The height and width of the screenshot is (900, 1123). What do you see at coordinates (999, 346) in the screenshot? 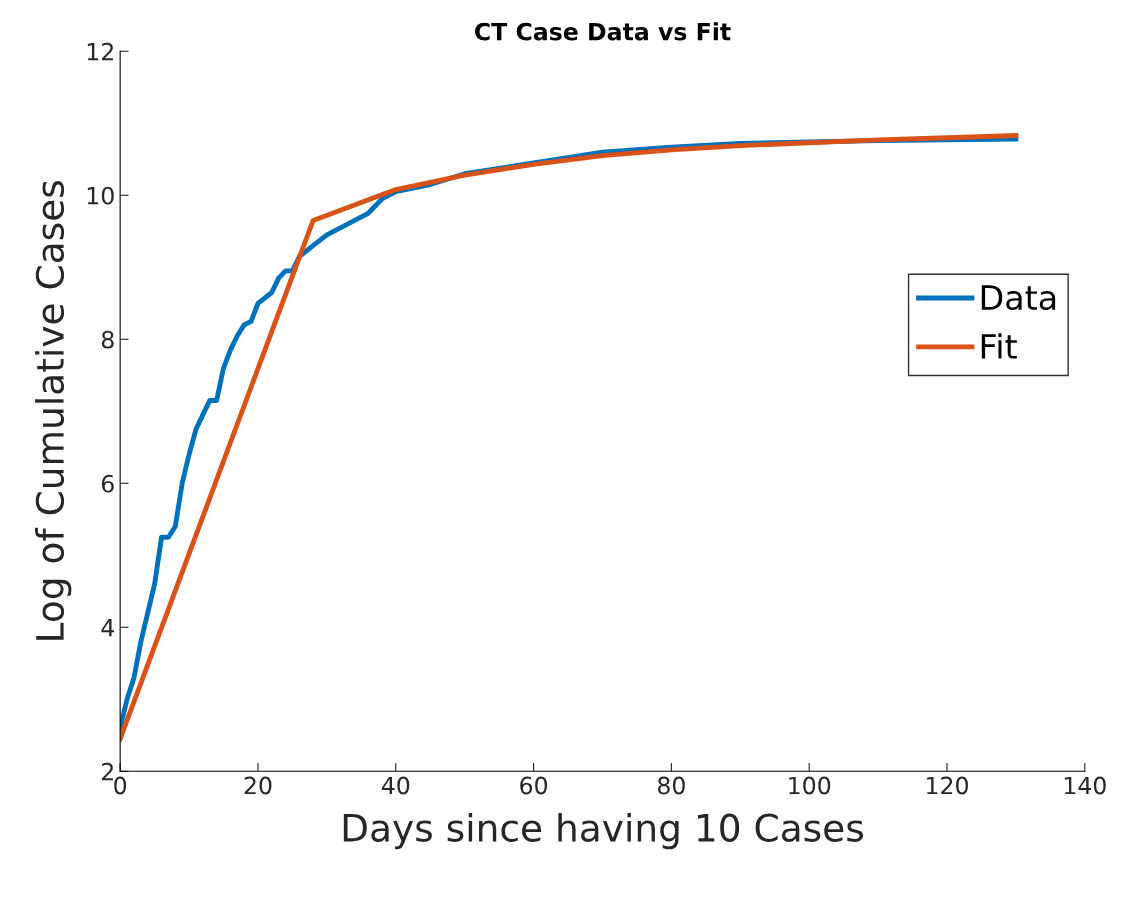
I see `legend-label: Fit` at bounding box center [999, 346].